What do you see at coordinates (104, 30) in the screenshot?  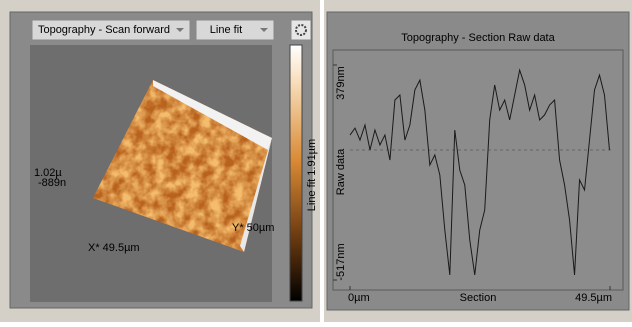 I see `channel-text: Topography - Scan forward` at bounding box center [104, 30].